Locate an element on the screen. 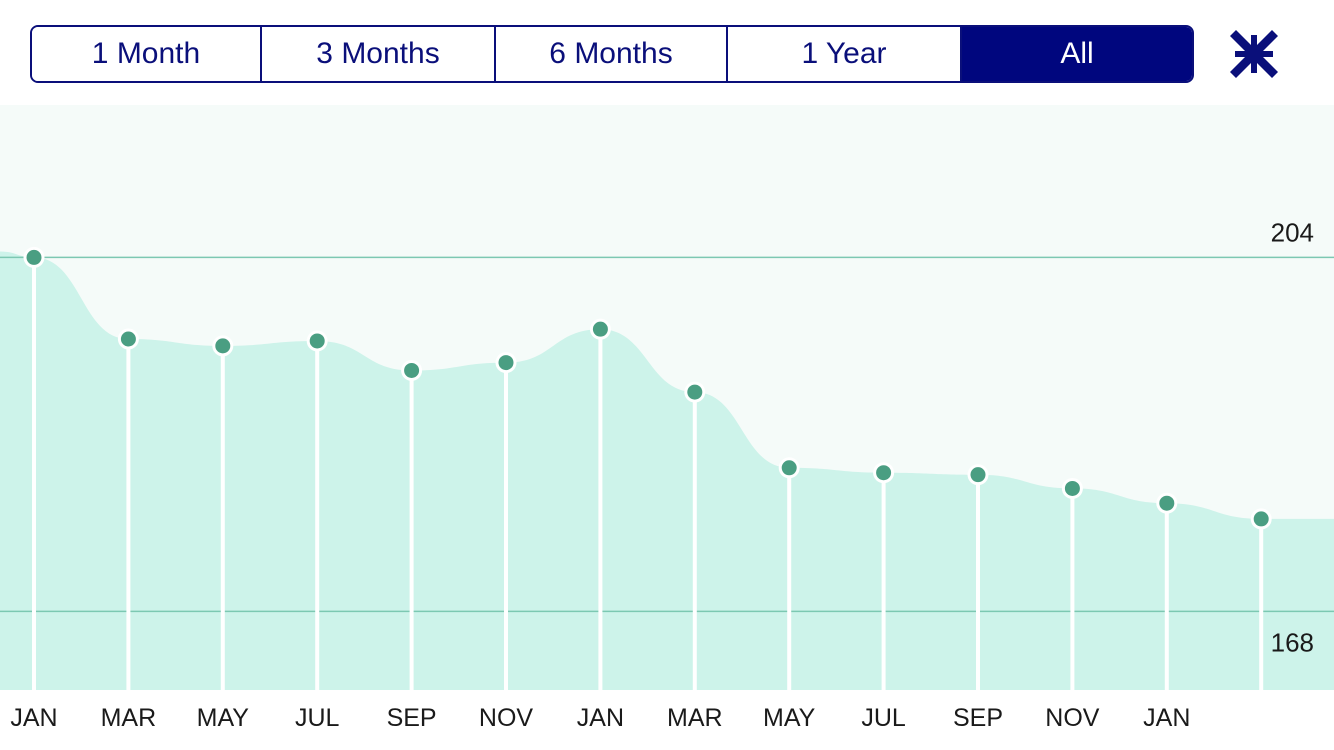 The image size is (1334, 750). x-tick-label-1: MAR is located at coordinates (129, 718).